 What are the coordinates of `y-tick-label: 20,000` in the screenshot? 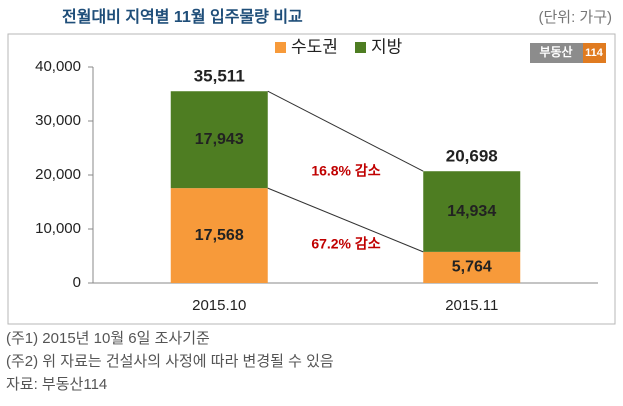 It's located at (58, 174).